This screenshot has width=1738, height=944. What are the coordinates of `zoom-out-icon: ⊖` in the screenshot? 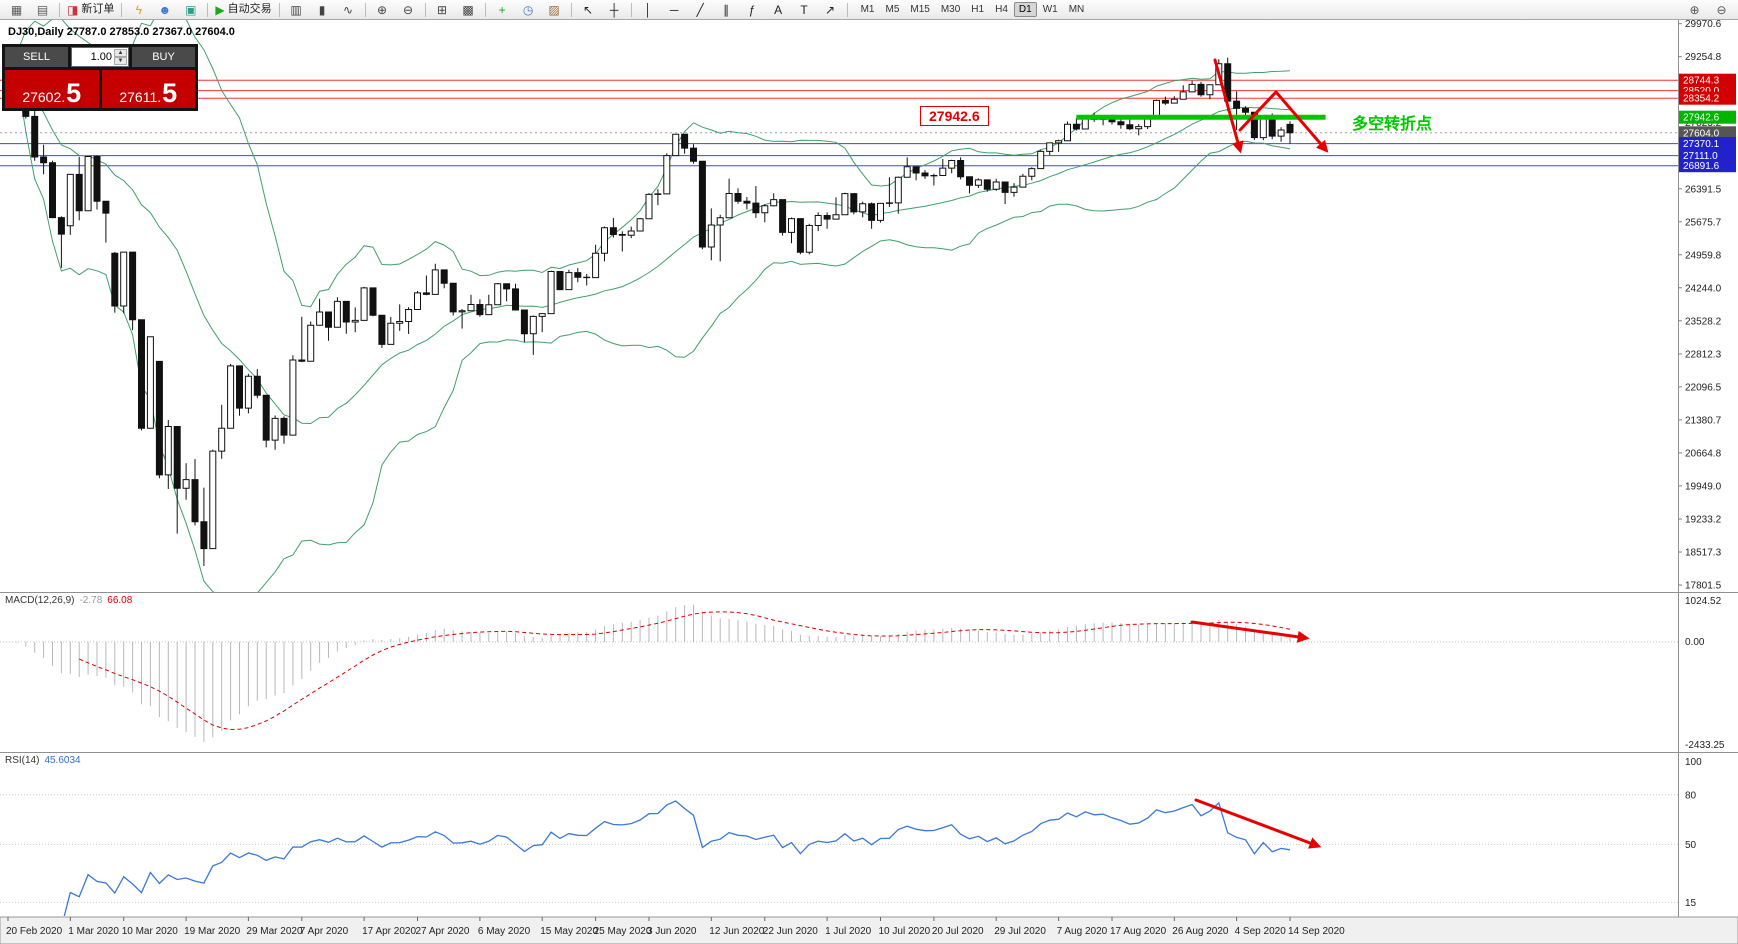 It's located at (408, 9).